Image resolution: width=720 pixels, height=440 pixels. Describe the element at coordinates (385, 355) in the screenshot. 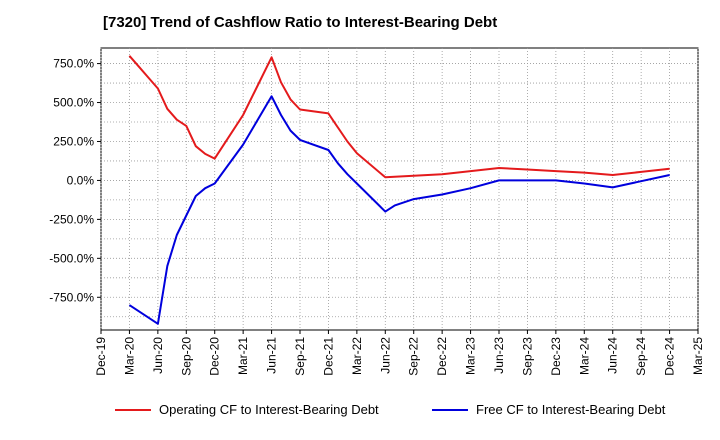

I see `x-tick-label: Jun-22` at that location.